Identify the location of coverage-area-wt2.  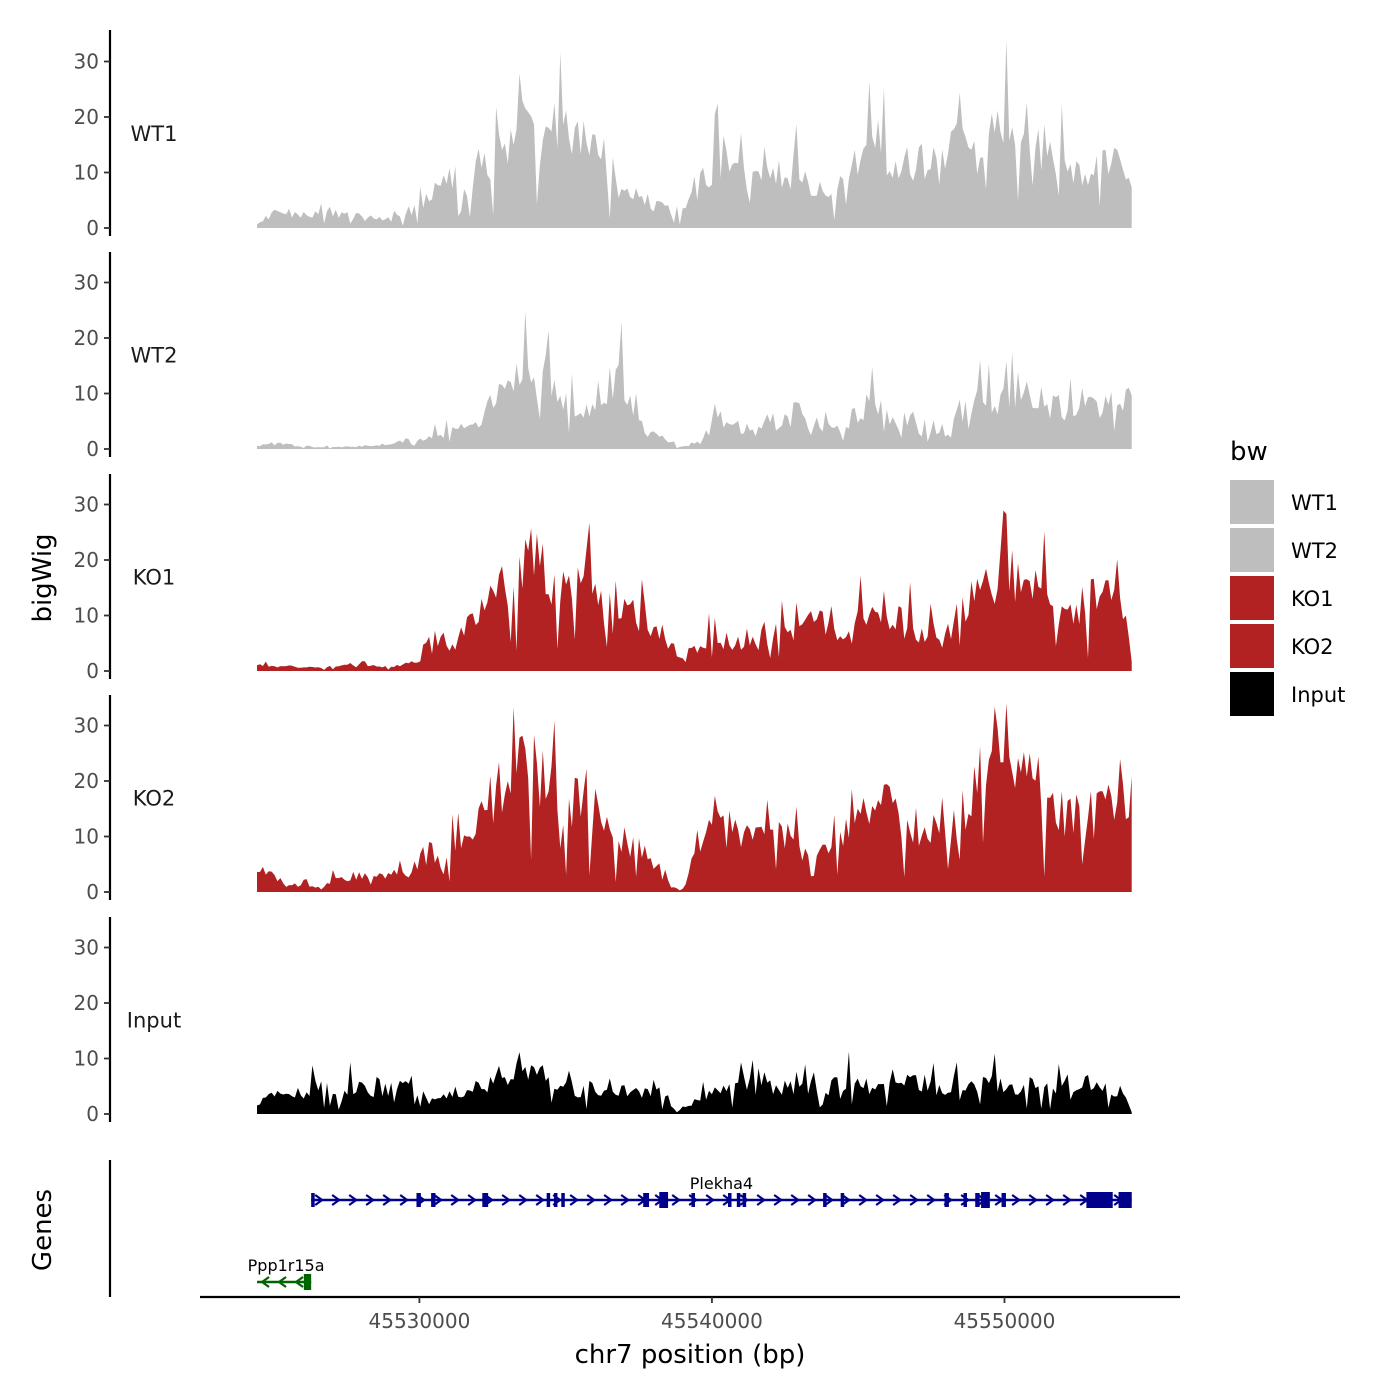
(694, 380).